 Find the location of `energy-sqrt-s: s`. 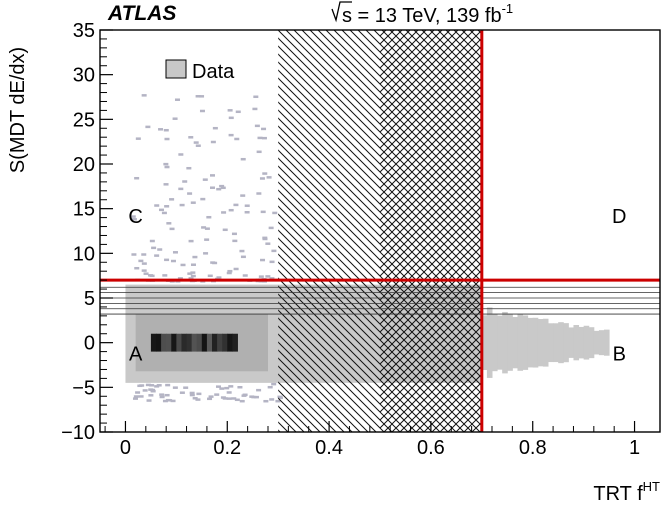

energy-sqrt-s: s is located at coordinates (347, 16).